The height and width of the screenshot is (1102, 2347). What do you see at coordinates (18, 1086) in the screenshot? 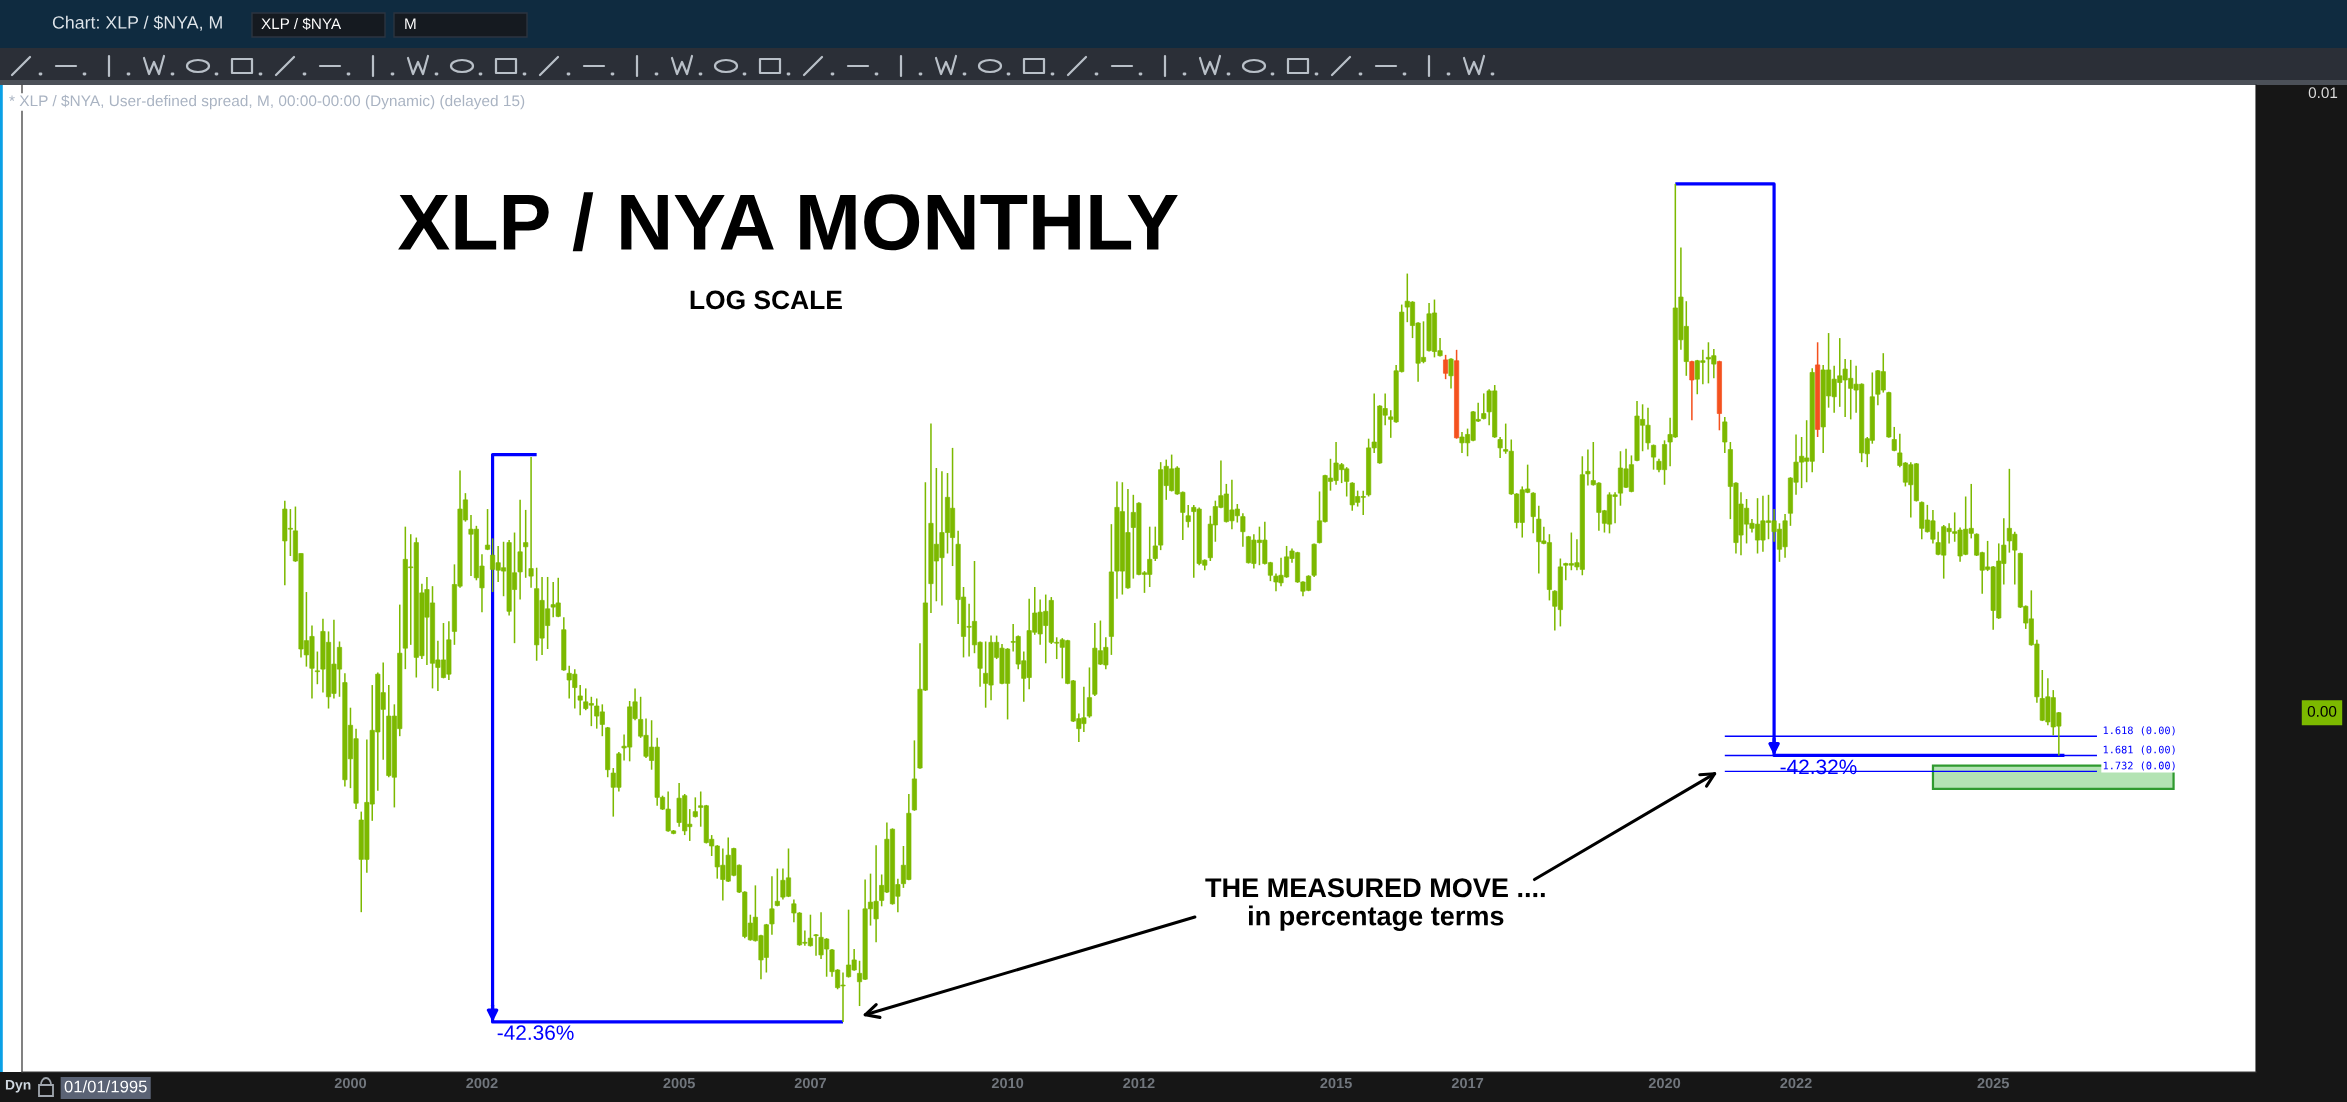
I see `text: Dyn` at bounding box center [18, 1086].